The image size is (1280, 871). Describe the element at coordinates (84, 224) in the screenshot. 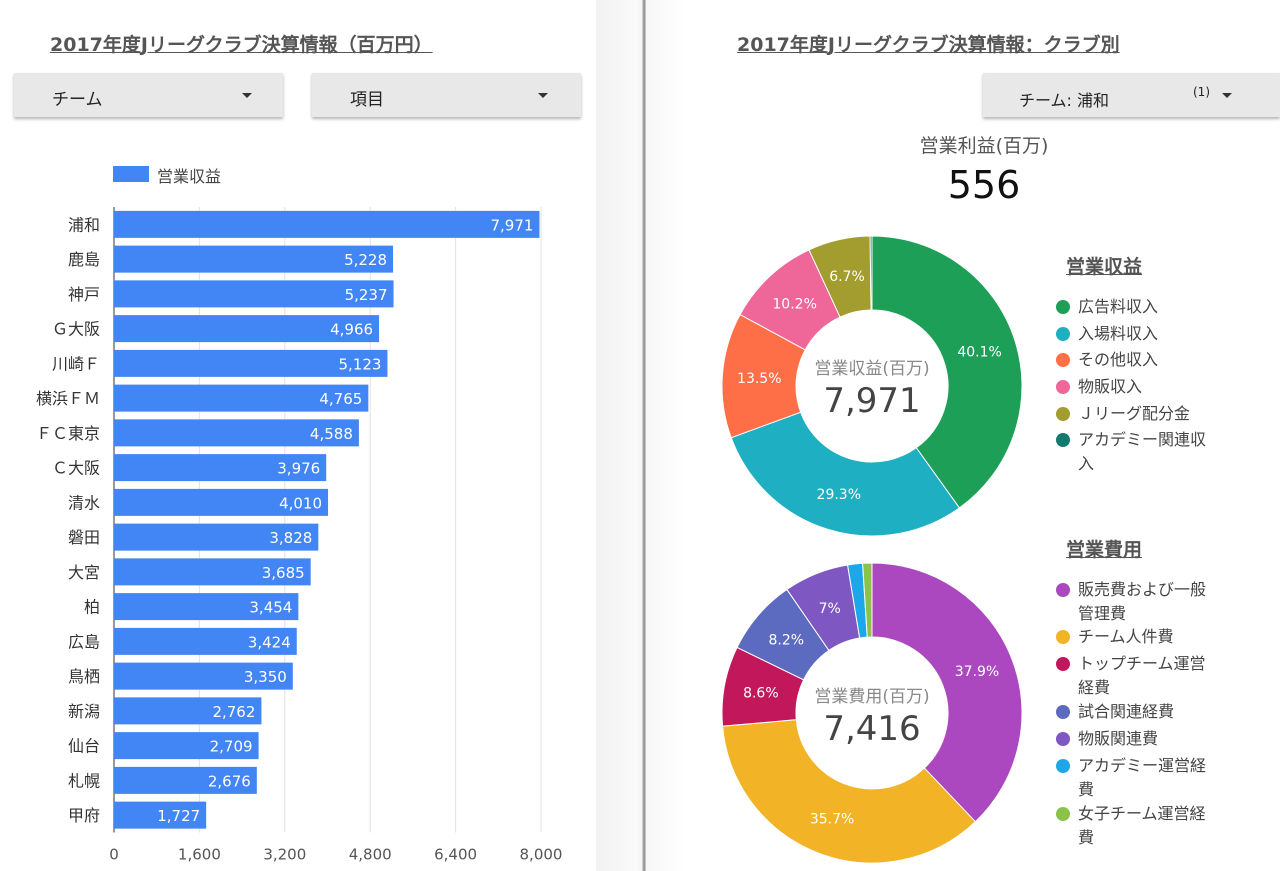

I see `category-label: 浦和` at that location.